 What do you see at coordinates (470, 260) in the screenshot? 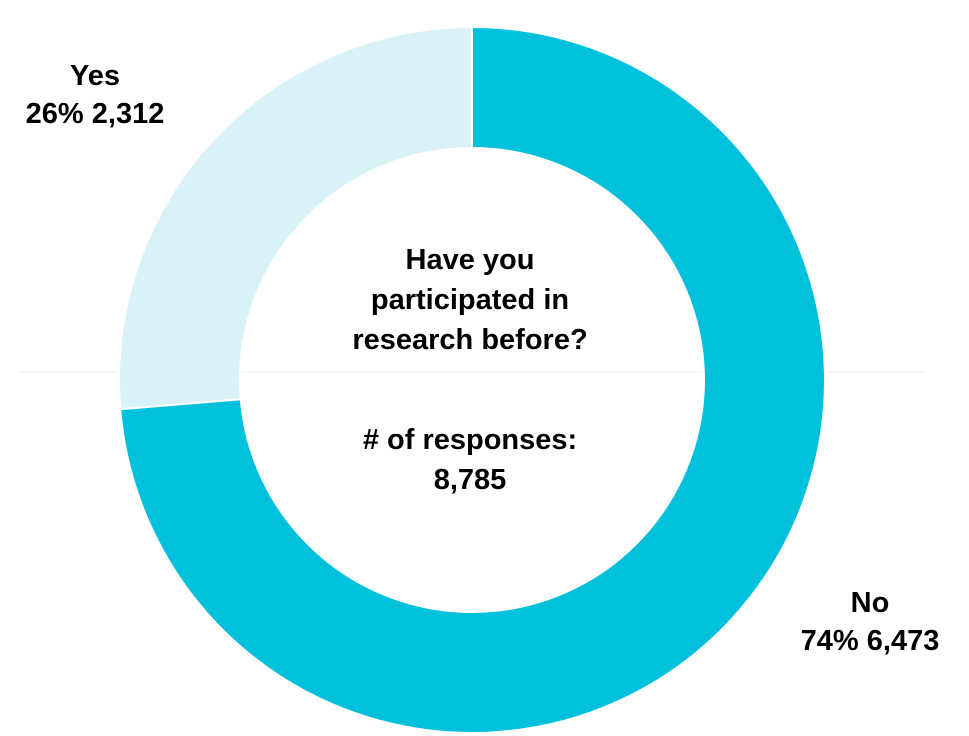
I see `center-title-line-1: Have you` at bounding box center [470, 260].